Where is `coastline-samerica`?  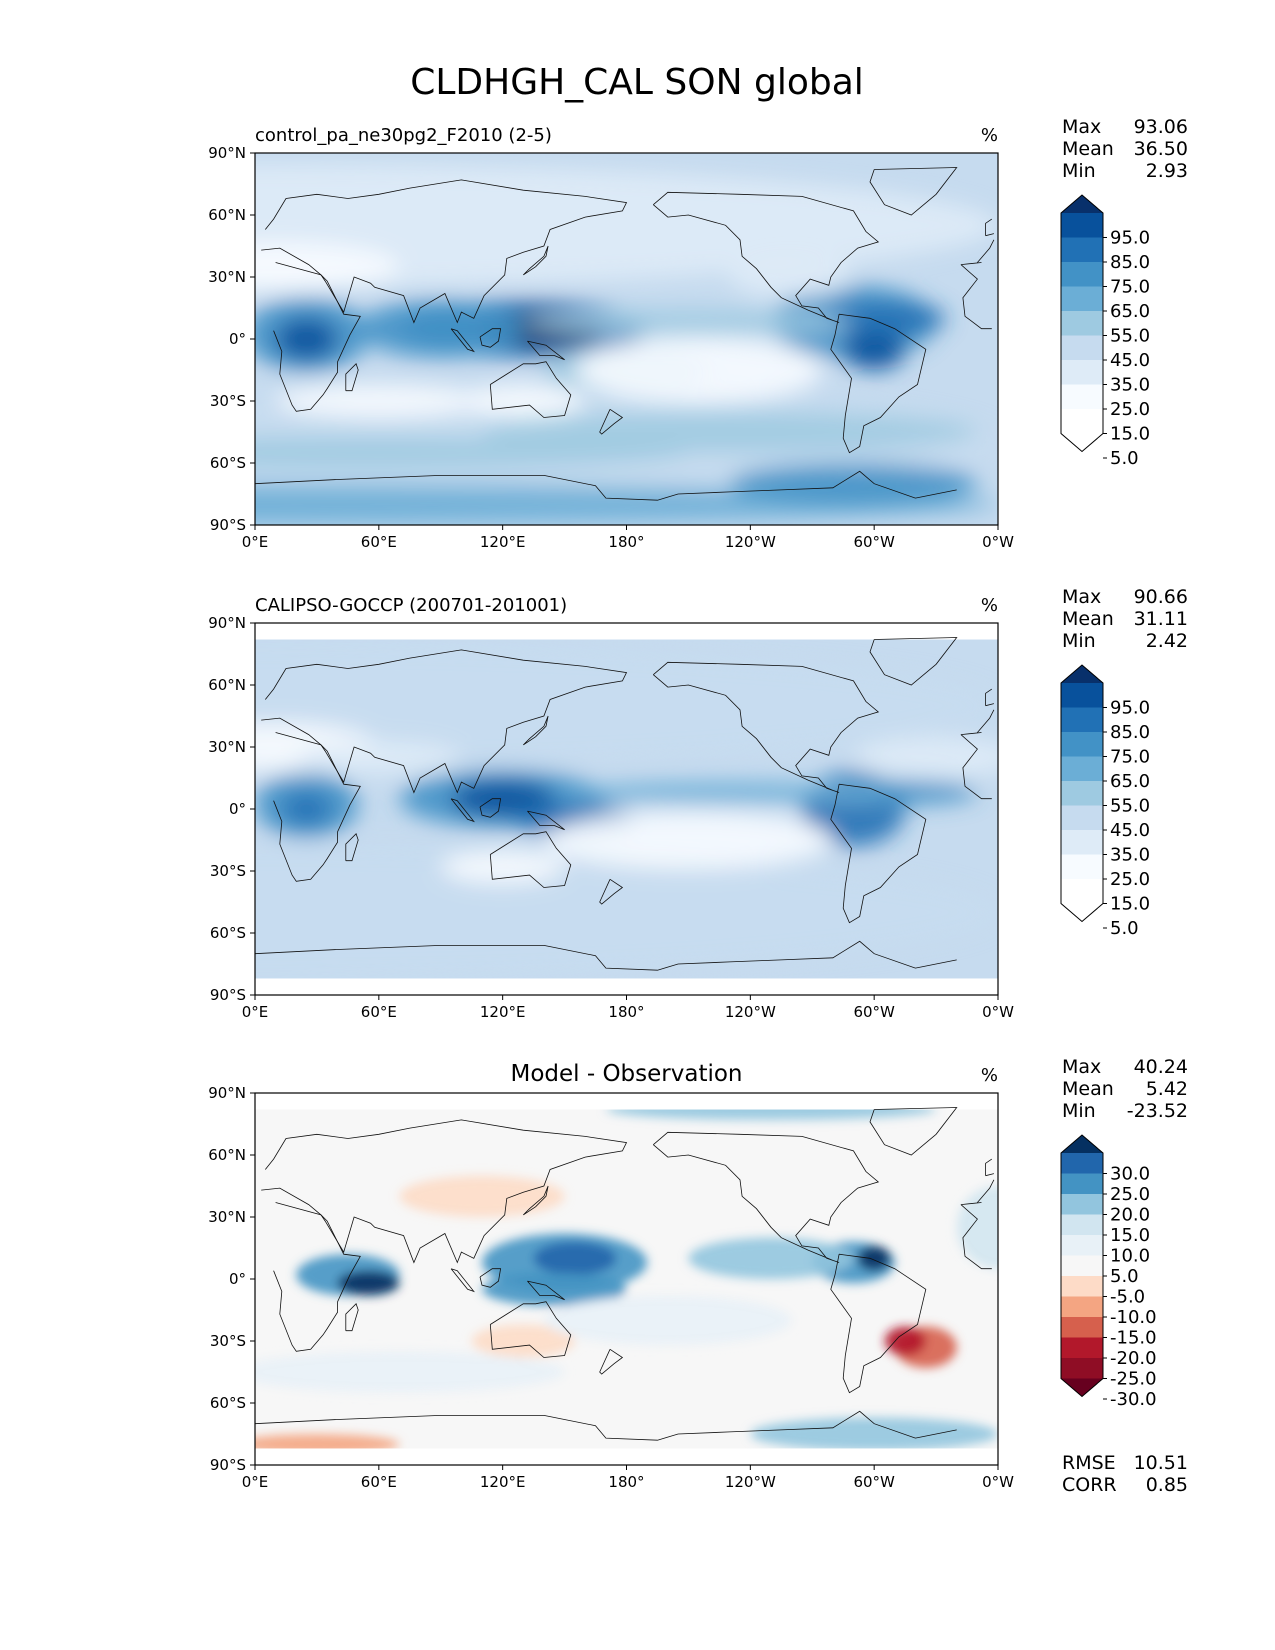
coastline-samerica is located at coordinates (878, 853).